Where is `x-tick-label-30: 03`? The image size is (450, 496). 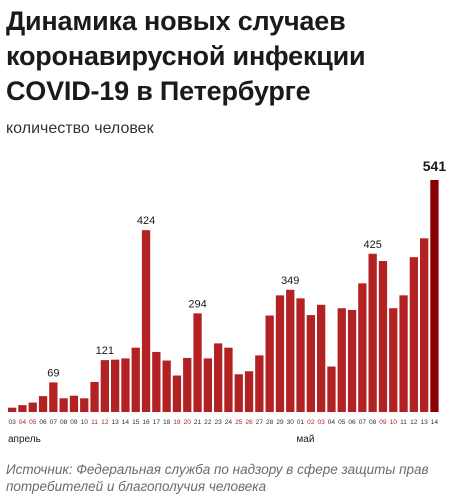
x-tick-label-30: 03 is located at coordinates (321, 422).